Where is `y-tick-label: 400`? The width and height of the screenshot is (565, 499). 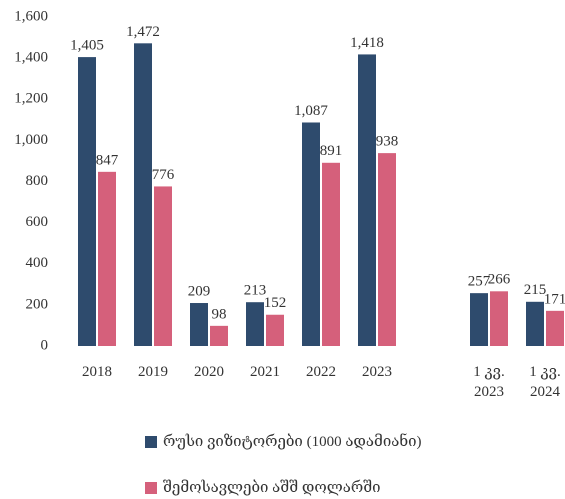
y-tick-label: 400 is located at coordinates (37, 263).